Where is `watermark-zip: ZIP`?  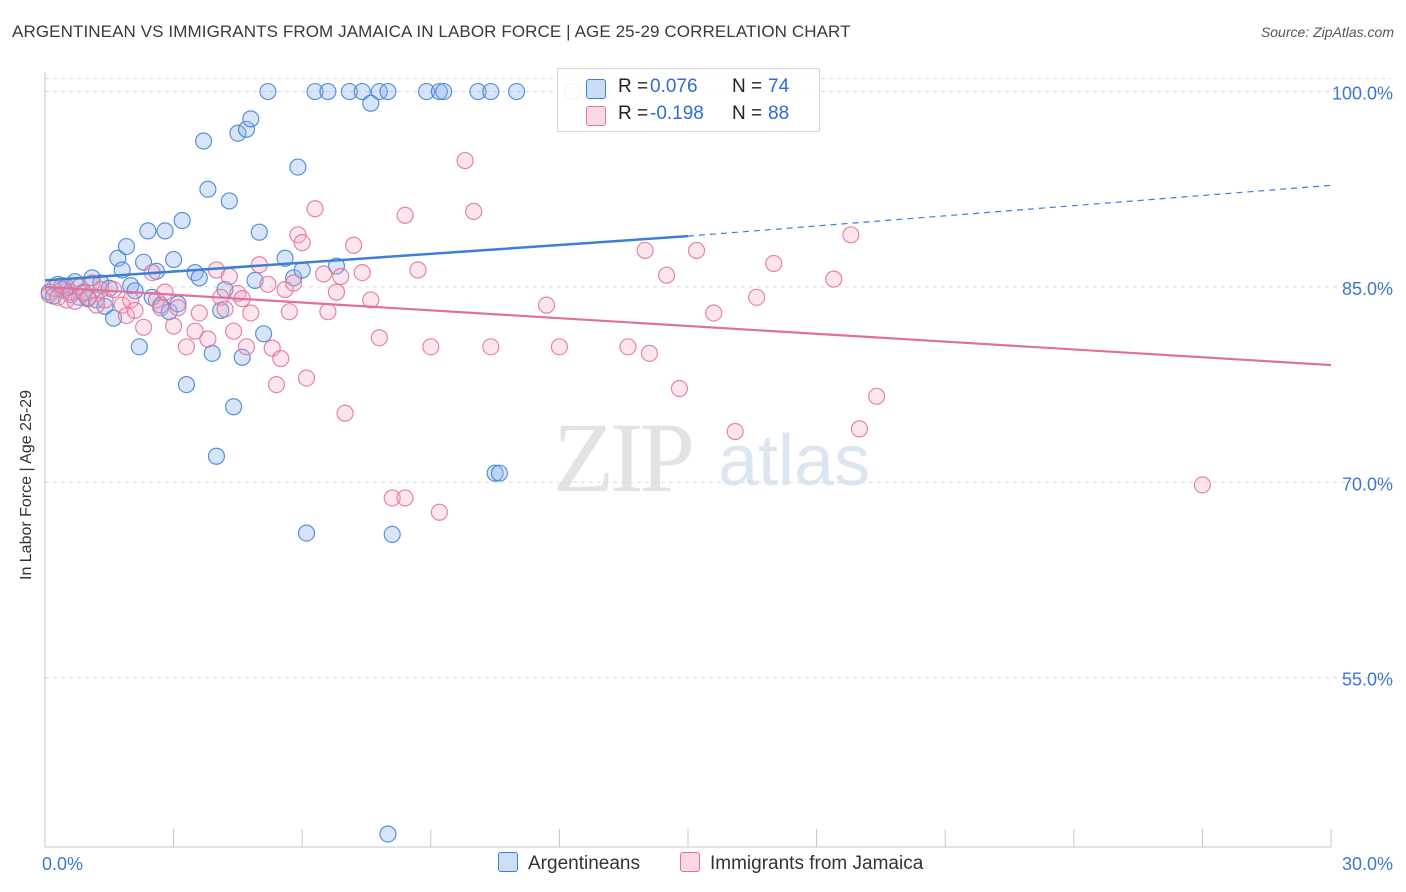 watermark-zip: ZIP is located at coordinates (624, 457).